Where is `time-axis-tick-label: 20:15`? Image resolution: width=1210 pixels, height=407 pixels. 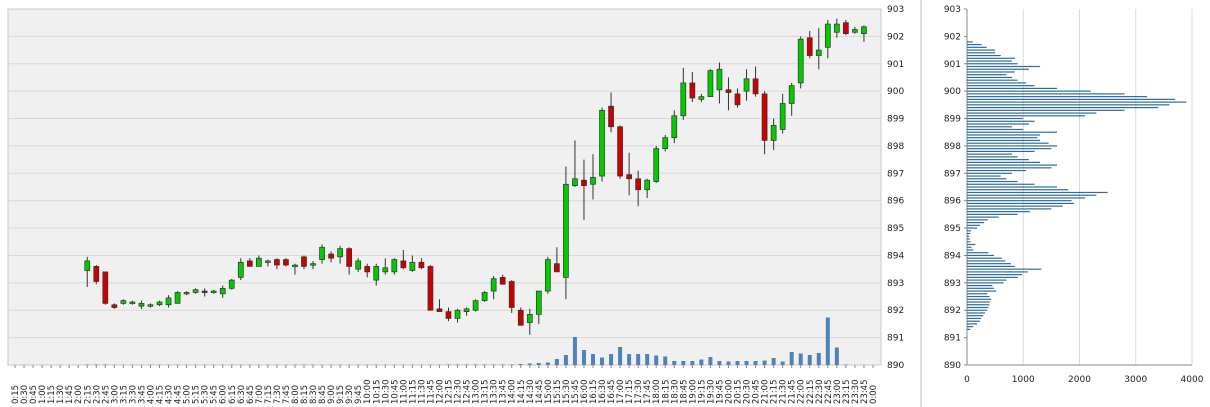 time-axis-tick-label: 20:15 is located at coordinates (739, 392).